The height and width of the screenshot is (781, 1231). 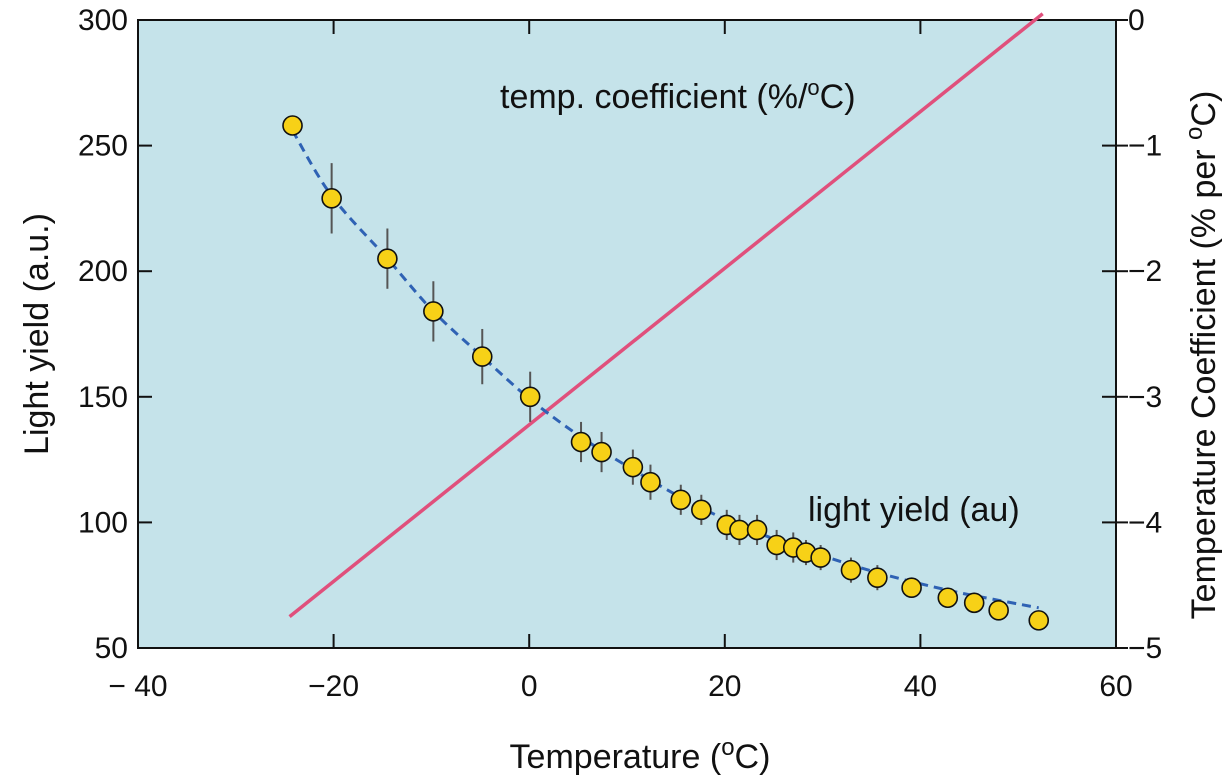 I want to click on y-tick-label: 100, so click(x=103, y=522).